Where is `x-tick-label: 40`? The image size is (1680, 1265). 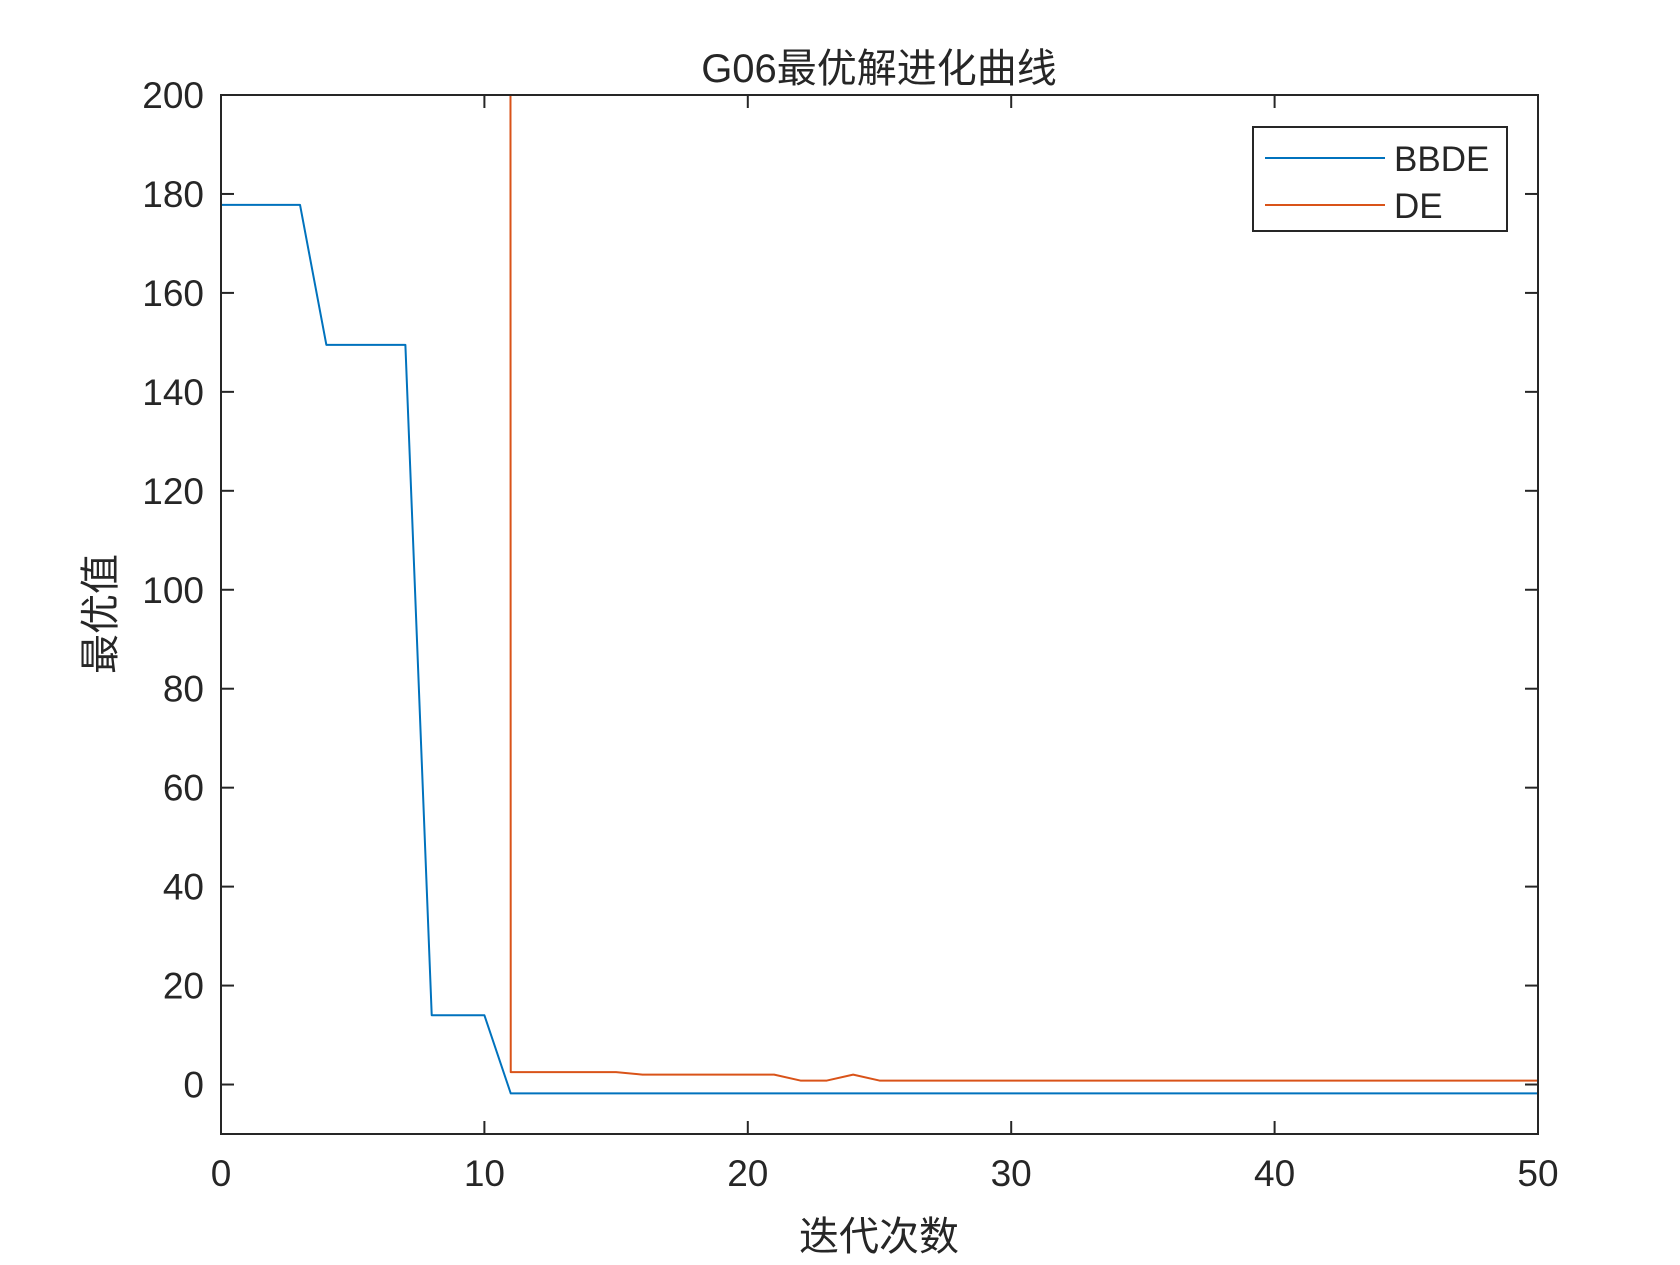
x-tick-label: 40 is located at coordinates (1274, 1173).